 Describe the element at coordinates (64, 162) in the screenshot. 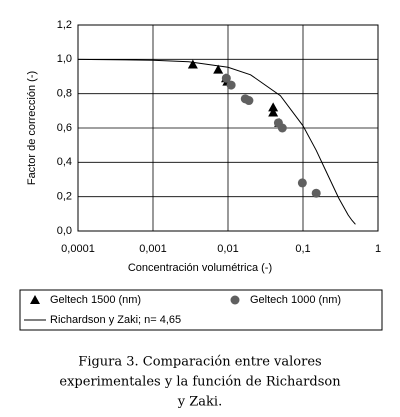

I see `y-tick-label: 0,4` at that location.